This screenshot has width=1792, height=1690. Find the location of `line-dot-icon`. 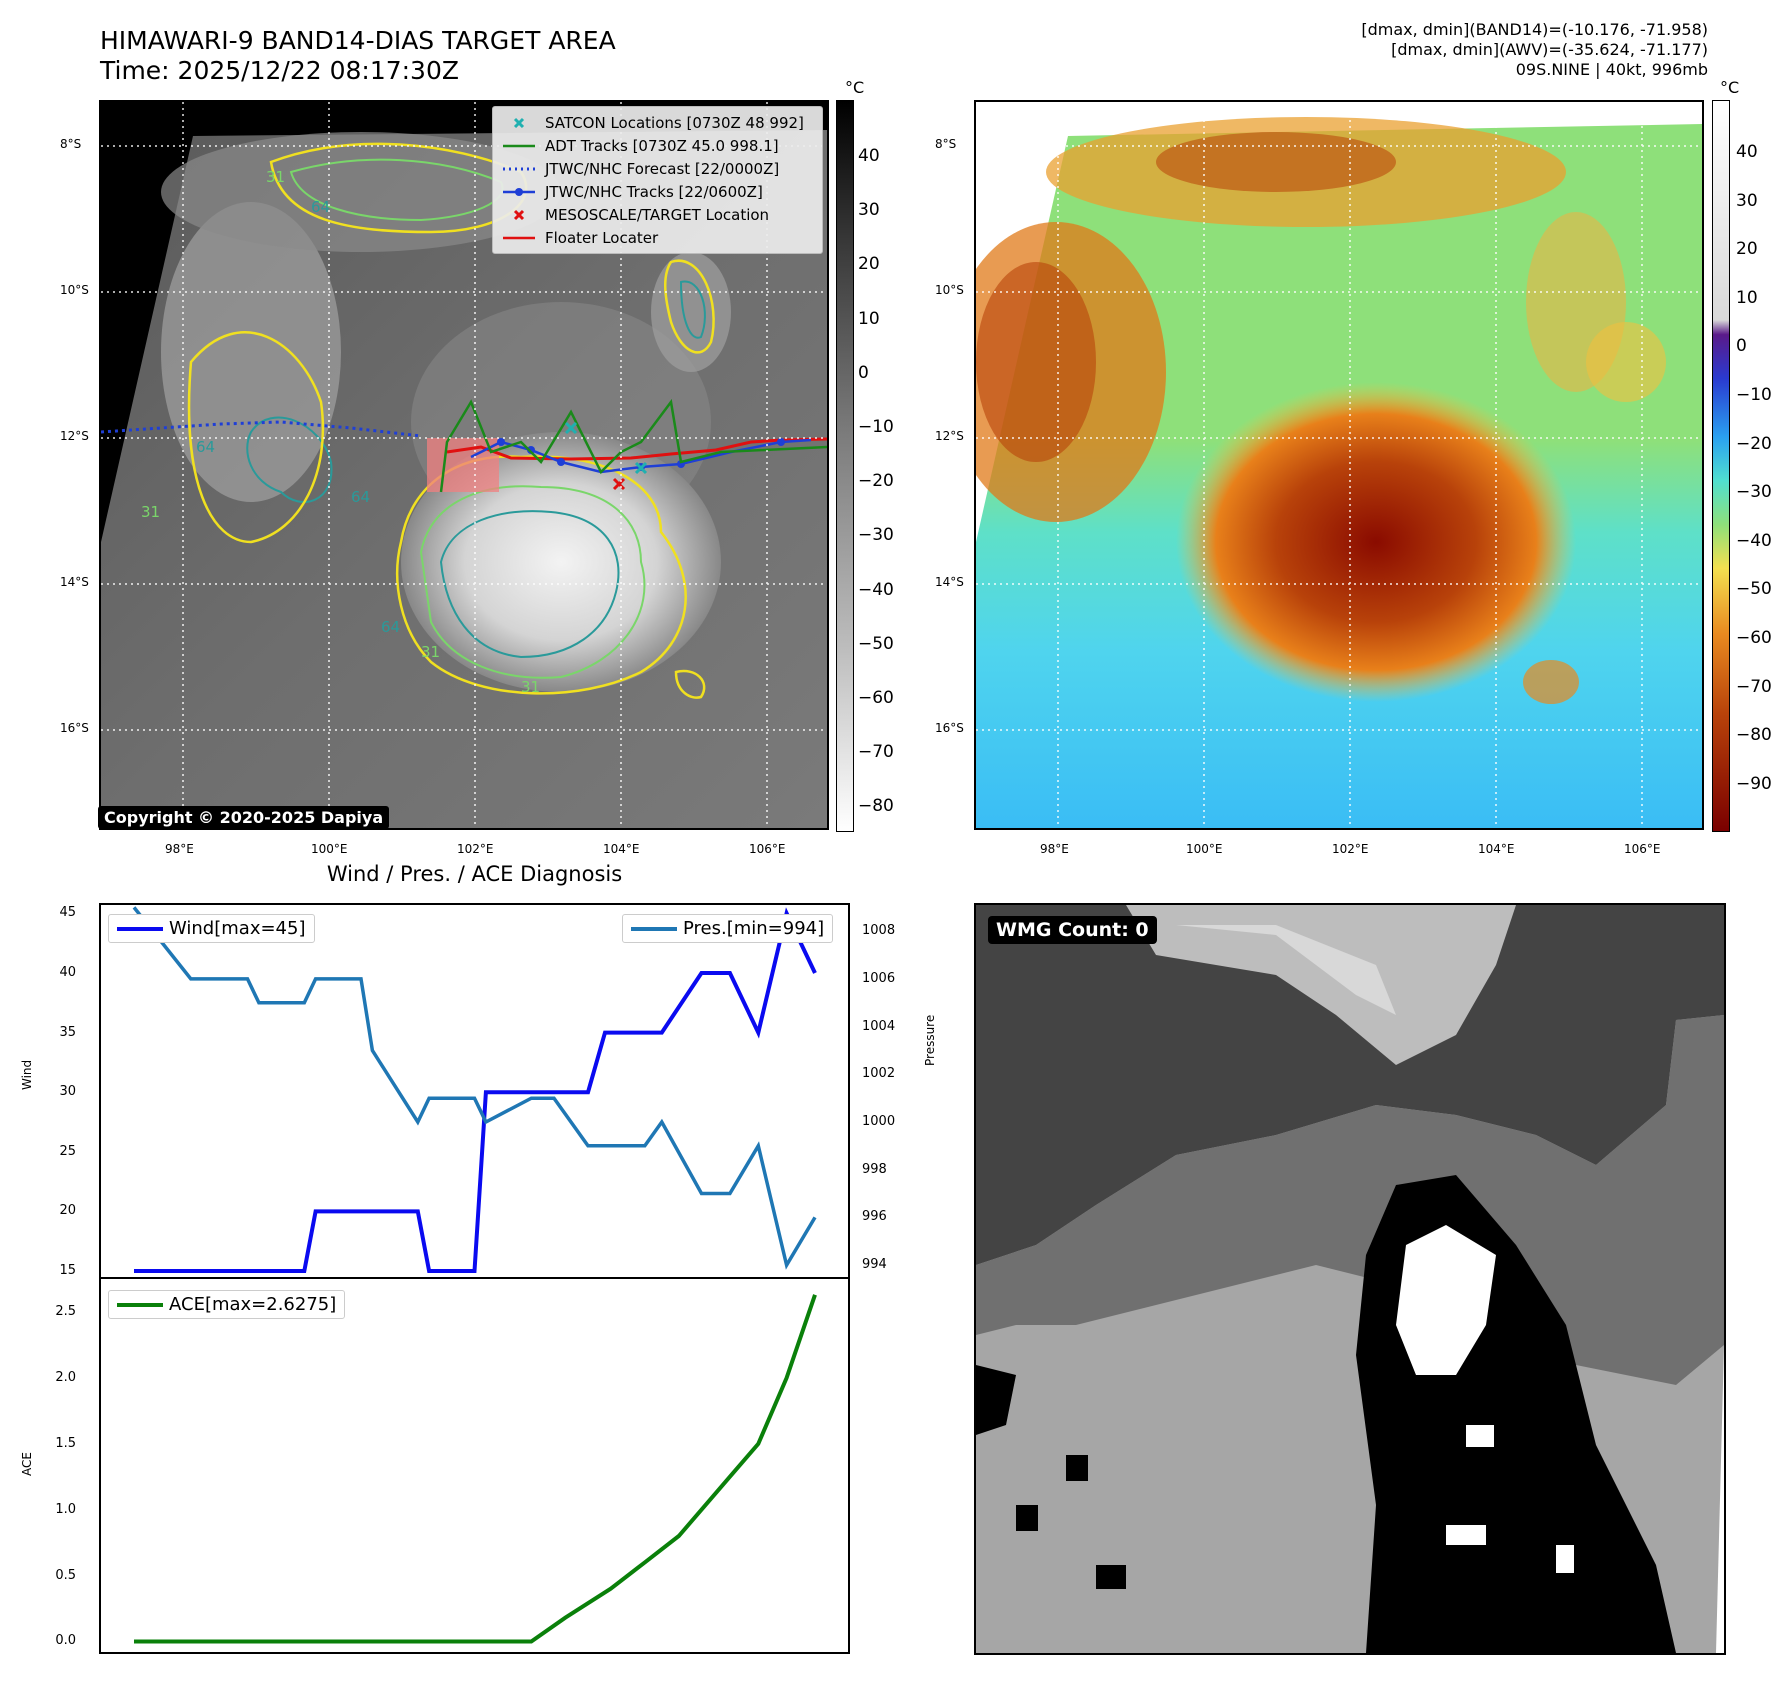

line-dot-icon is located at coordinates (519, 192).